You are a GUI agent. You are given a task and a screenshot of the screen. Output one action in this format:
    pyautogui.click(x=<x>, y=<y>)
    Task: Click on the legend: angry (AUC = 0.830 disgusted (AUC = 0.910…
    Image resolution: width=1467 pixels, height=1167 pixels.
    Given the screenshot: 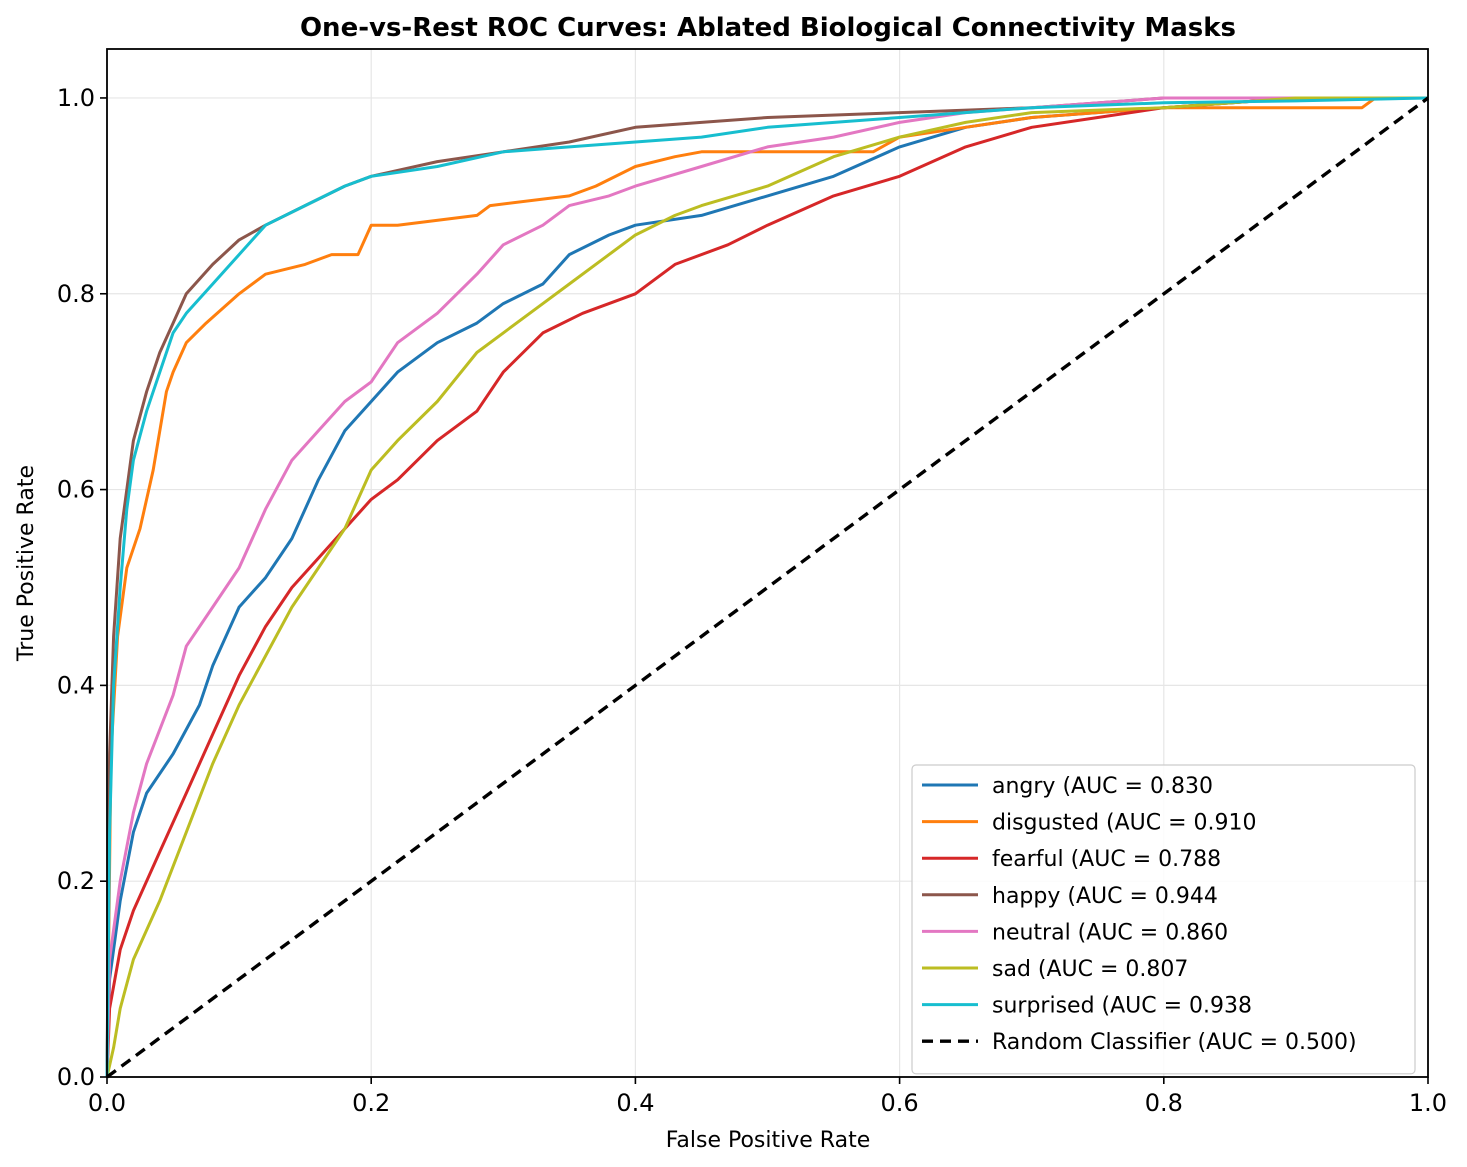 What is the action you would take?
    pyautogui.click(x=1163, y=919)
    